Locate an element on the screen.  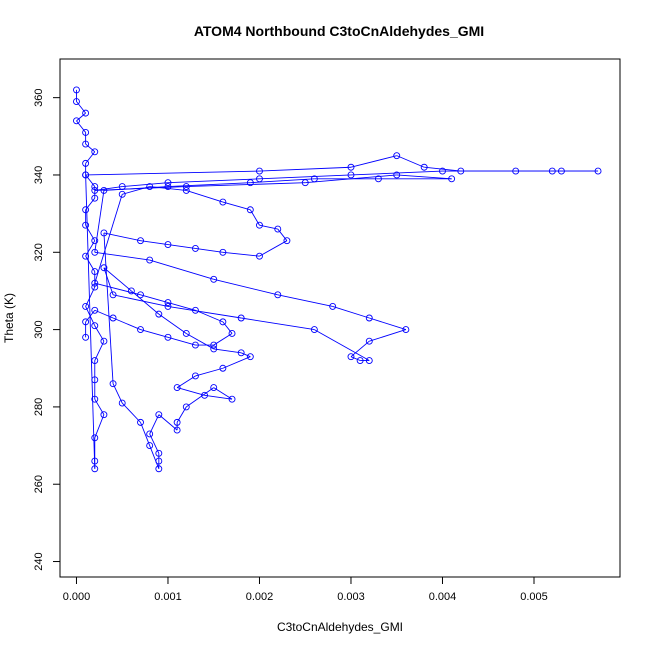
x-tick-label: 0.002 is located at coordinates (260, 597).